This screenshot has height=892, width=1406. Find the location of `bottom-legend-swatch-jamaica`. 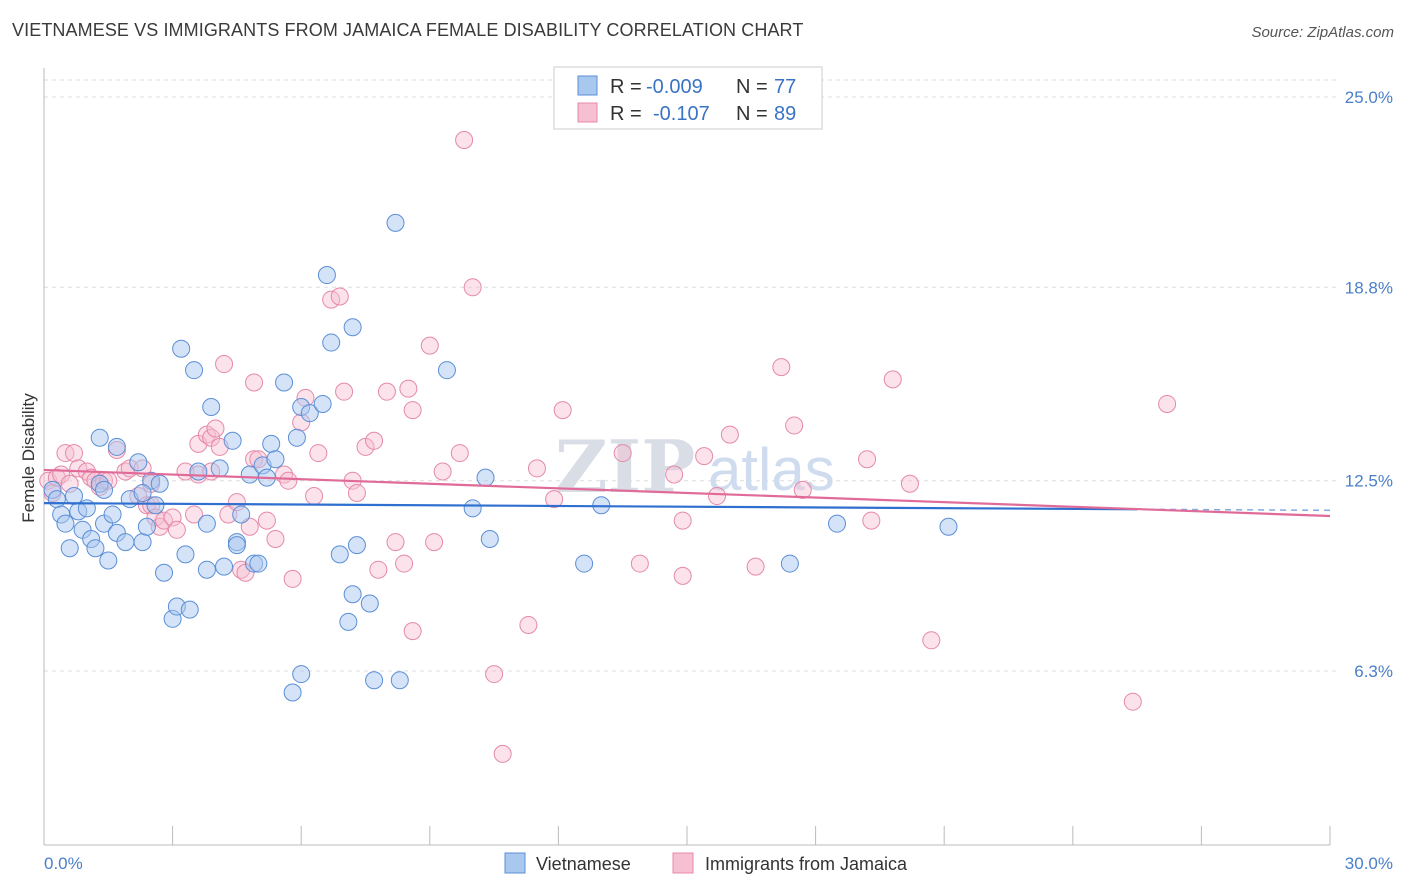

bottom-legend-swatch-jamaica is located at coordinates (683, 863).